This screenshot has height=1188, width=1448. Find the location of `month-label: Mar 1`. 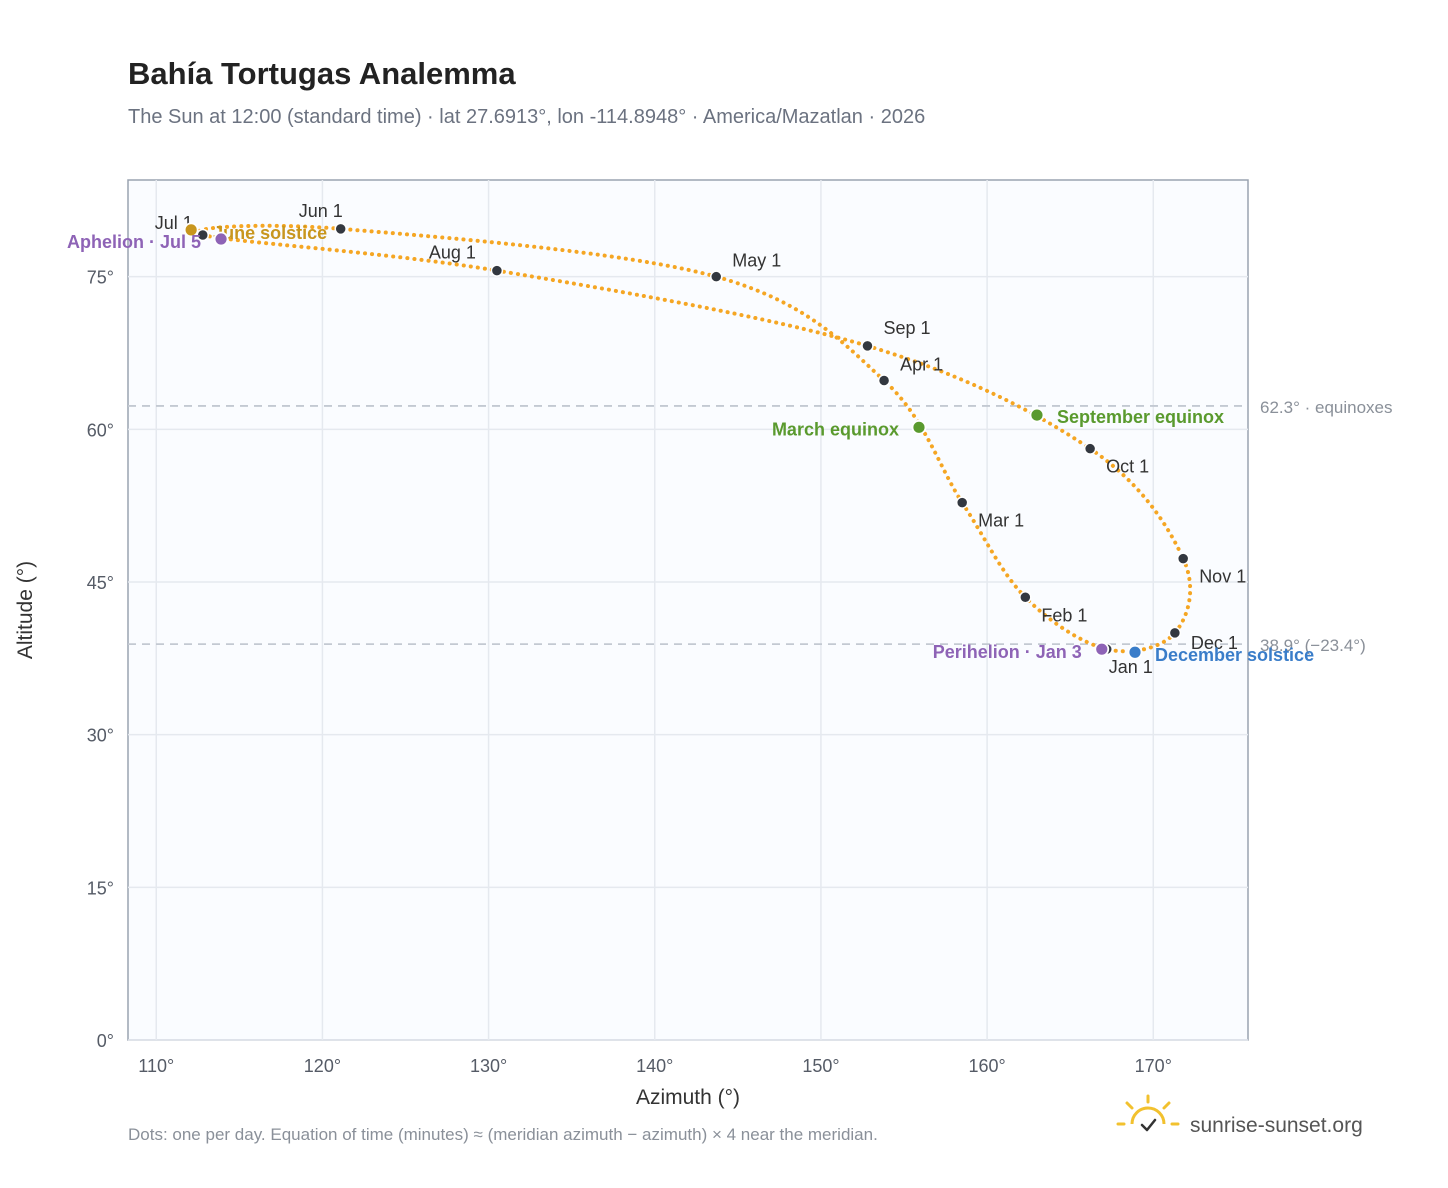

month-label: Mar 1 is located at coordinates (1001, 521).